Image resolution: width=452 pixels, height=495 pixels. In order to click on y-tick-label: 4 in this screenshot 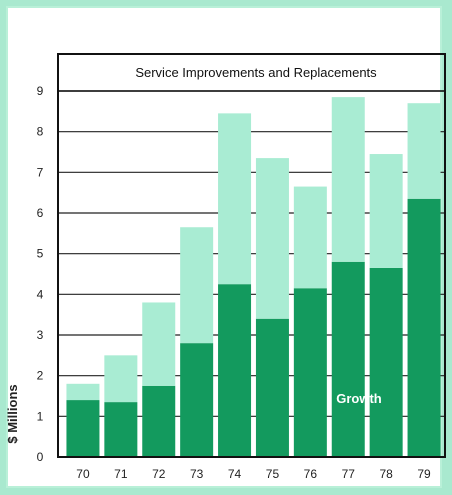, I will do `click(40, 294)`.